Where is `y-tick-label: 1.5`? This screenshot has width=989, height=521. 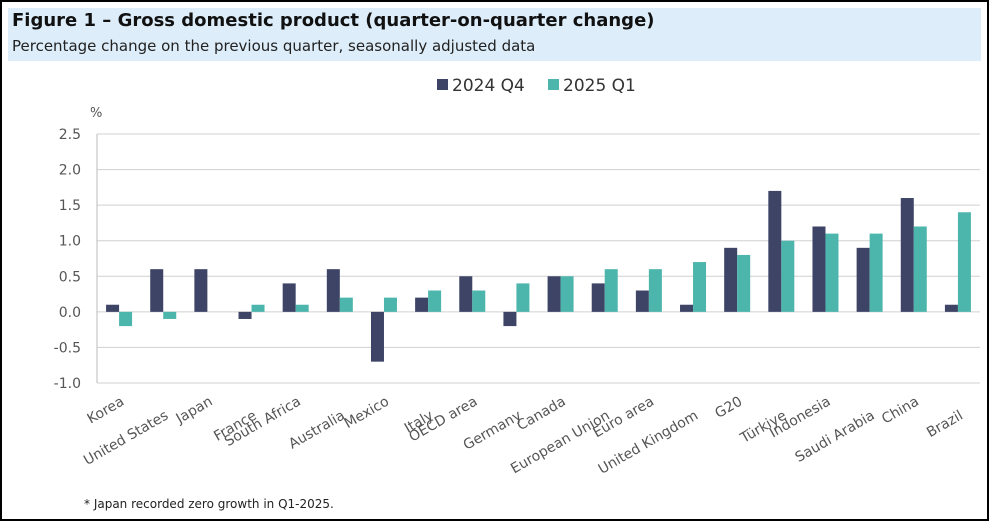
y-tick-label: 1.5 is located at coordinates (70, 206).